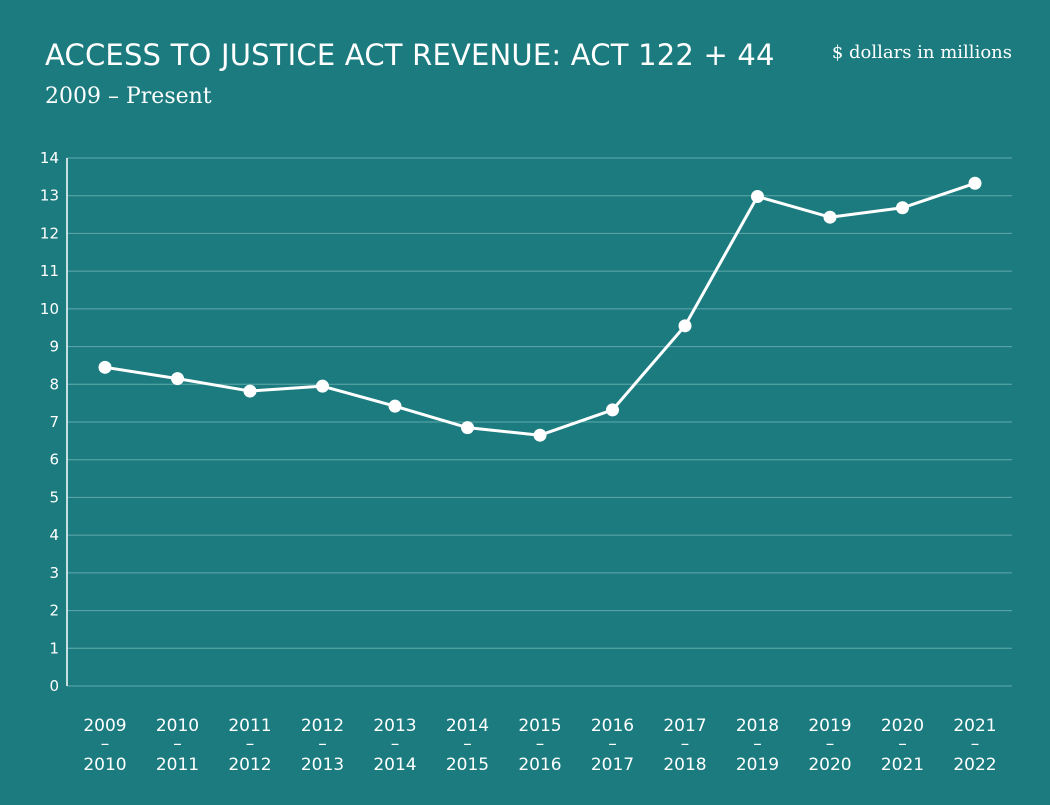 This screenshot has height=805, width=1050. What do you see at coordinates (54, 573) in the screenshot?
I see `y-tick-label: 3` at bounding box center [54, 573].